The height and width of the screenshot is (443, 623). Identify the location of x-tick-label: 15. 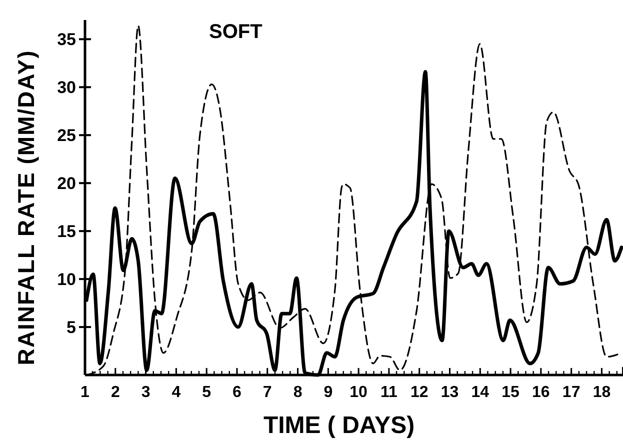
(511, 392).